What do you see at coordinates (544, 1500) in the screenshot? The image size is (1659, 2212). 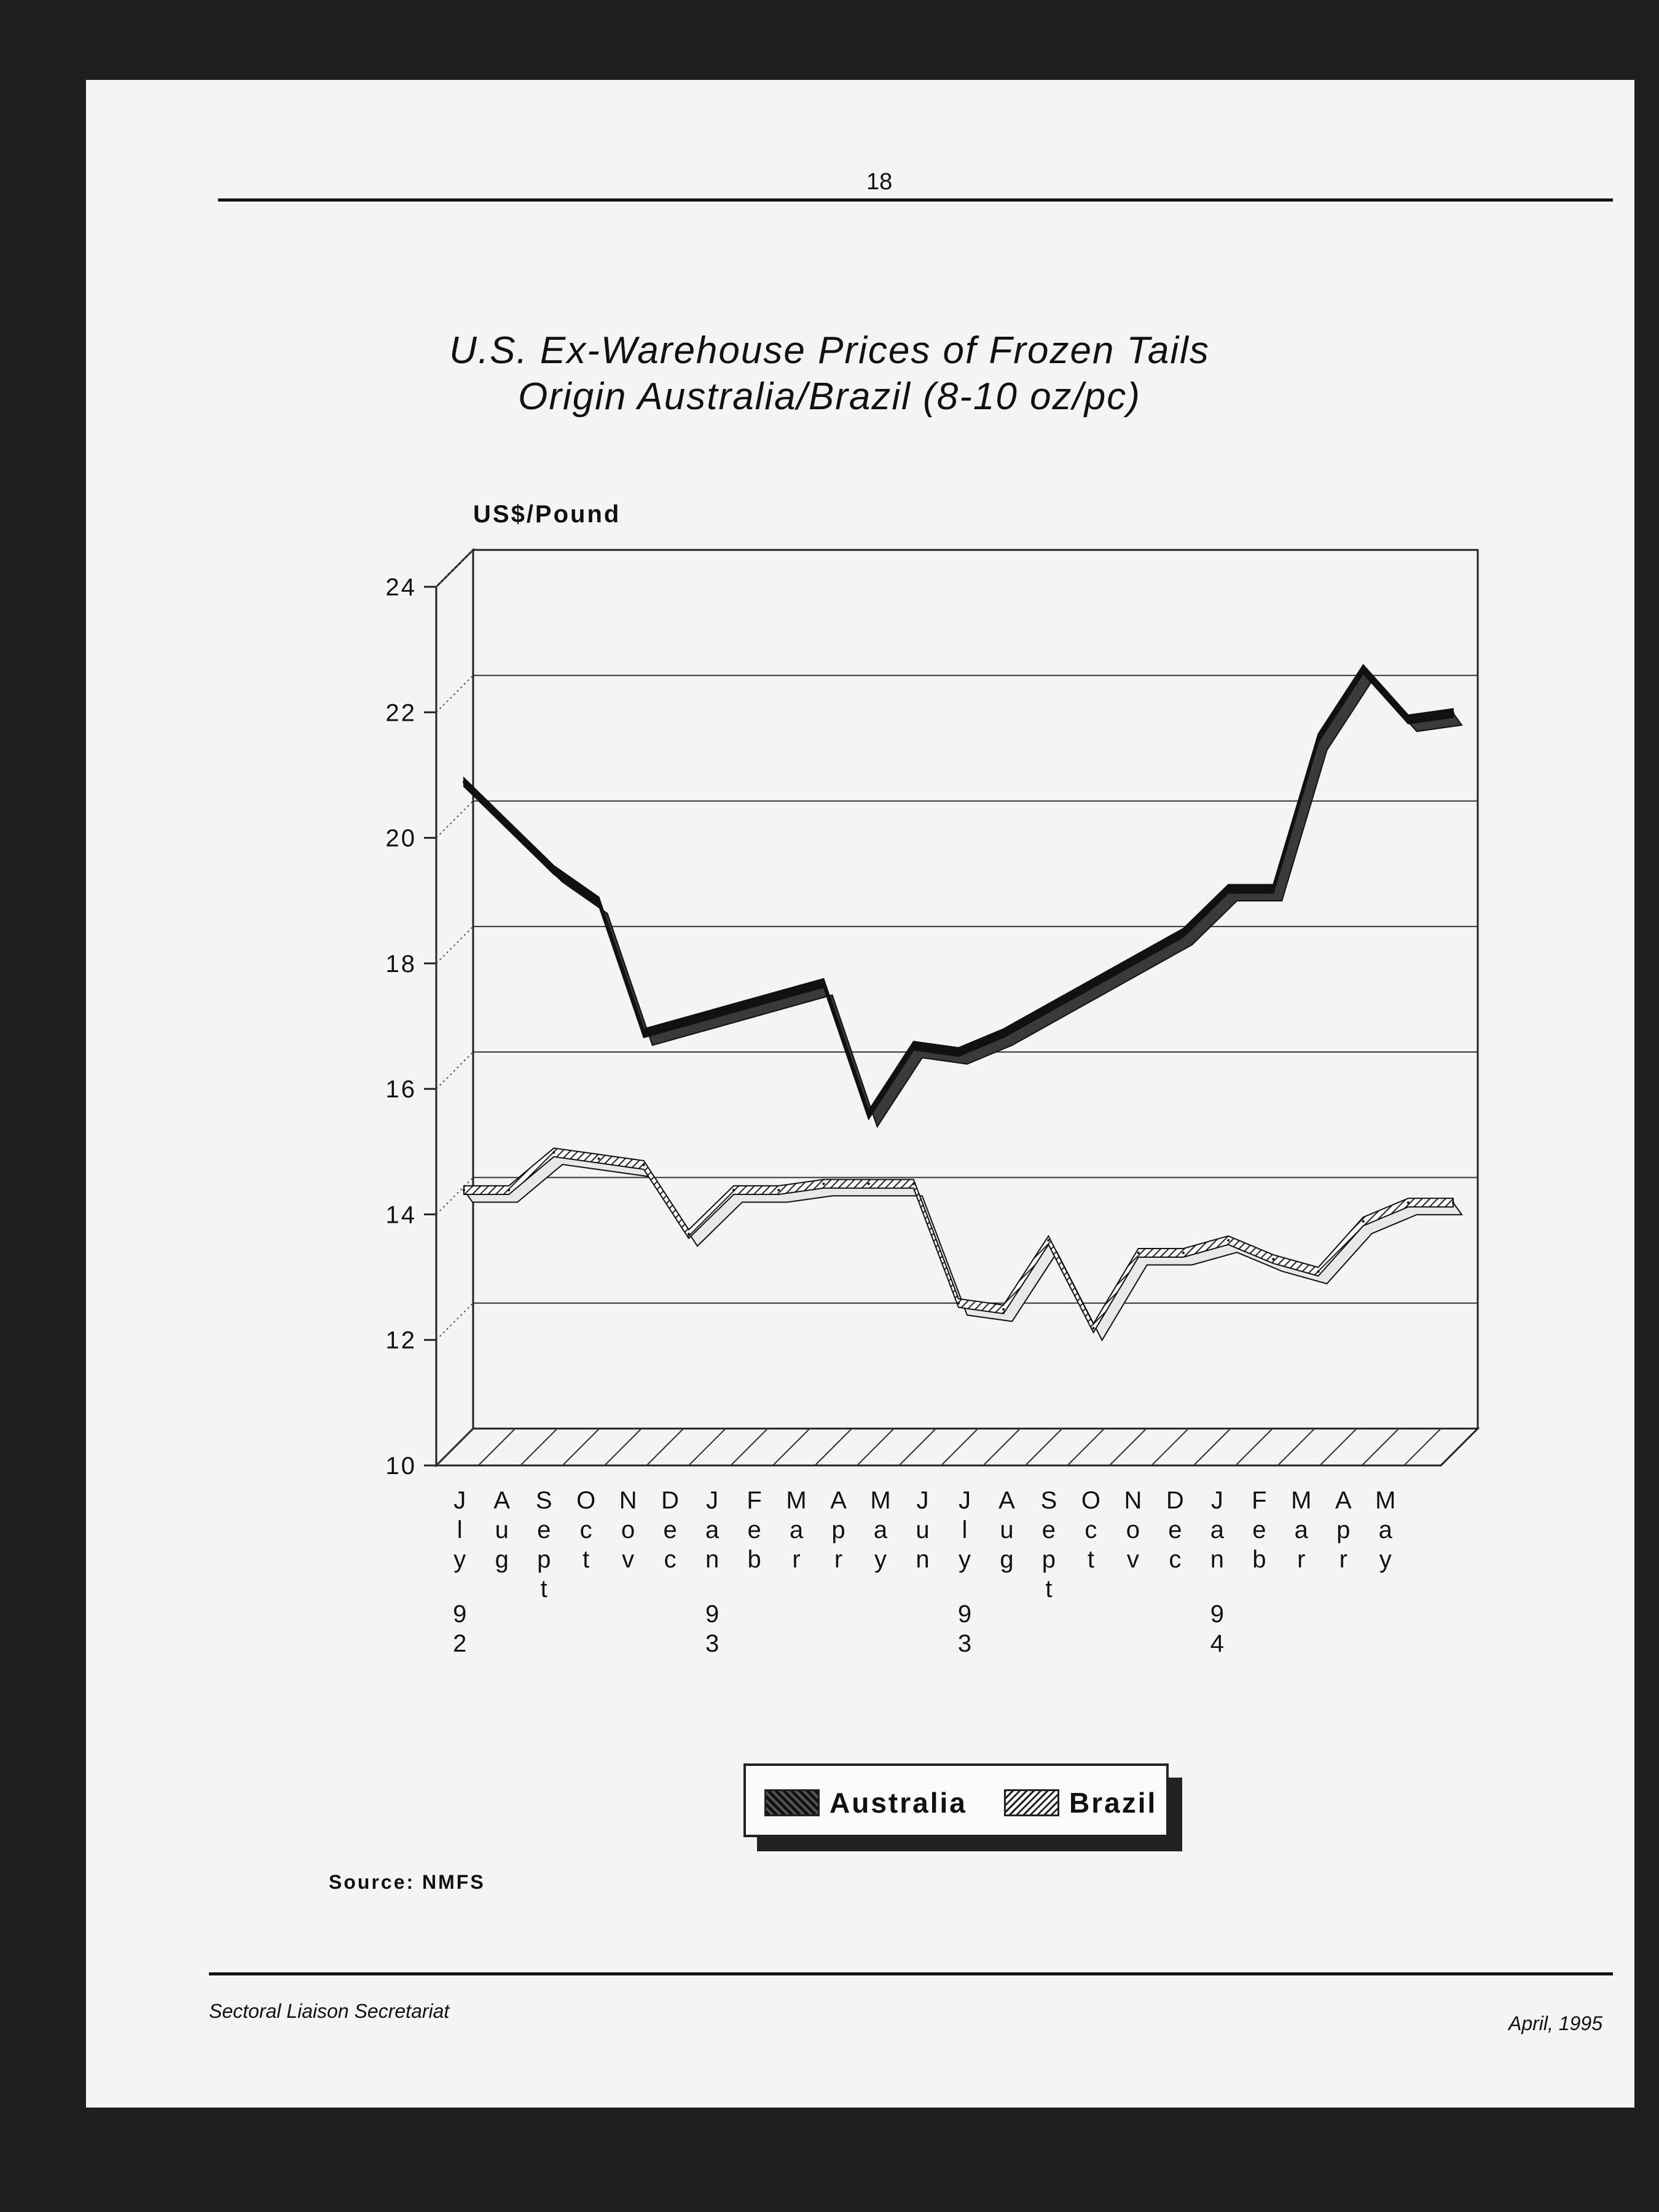 I see `x-tick-letter: S` at bounding box center [544, 1500].